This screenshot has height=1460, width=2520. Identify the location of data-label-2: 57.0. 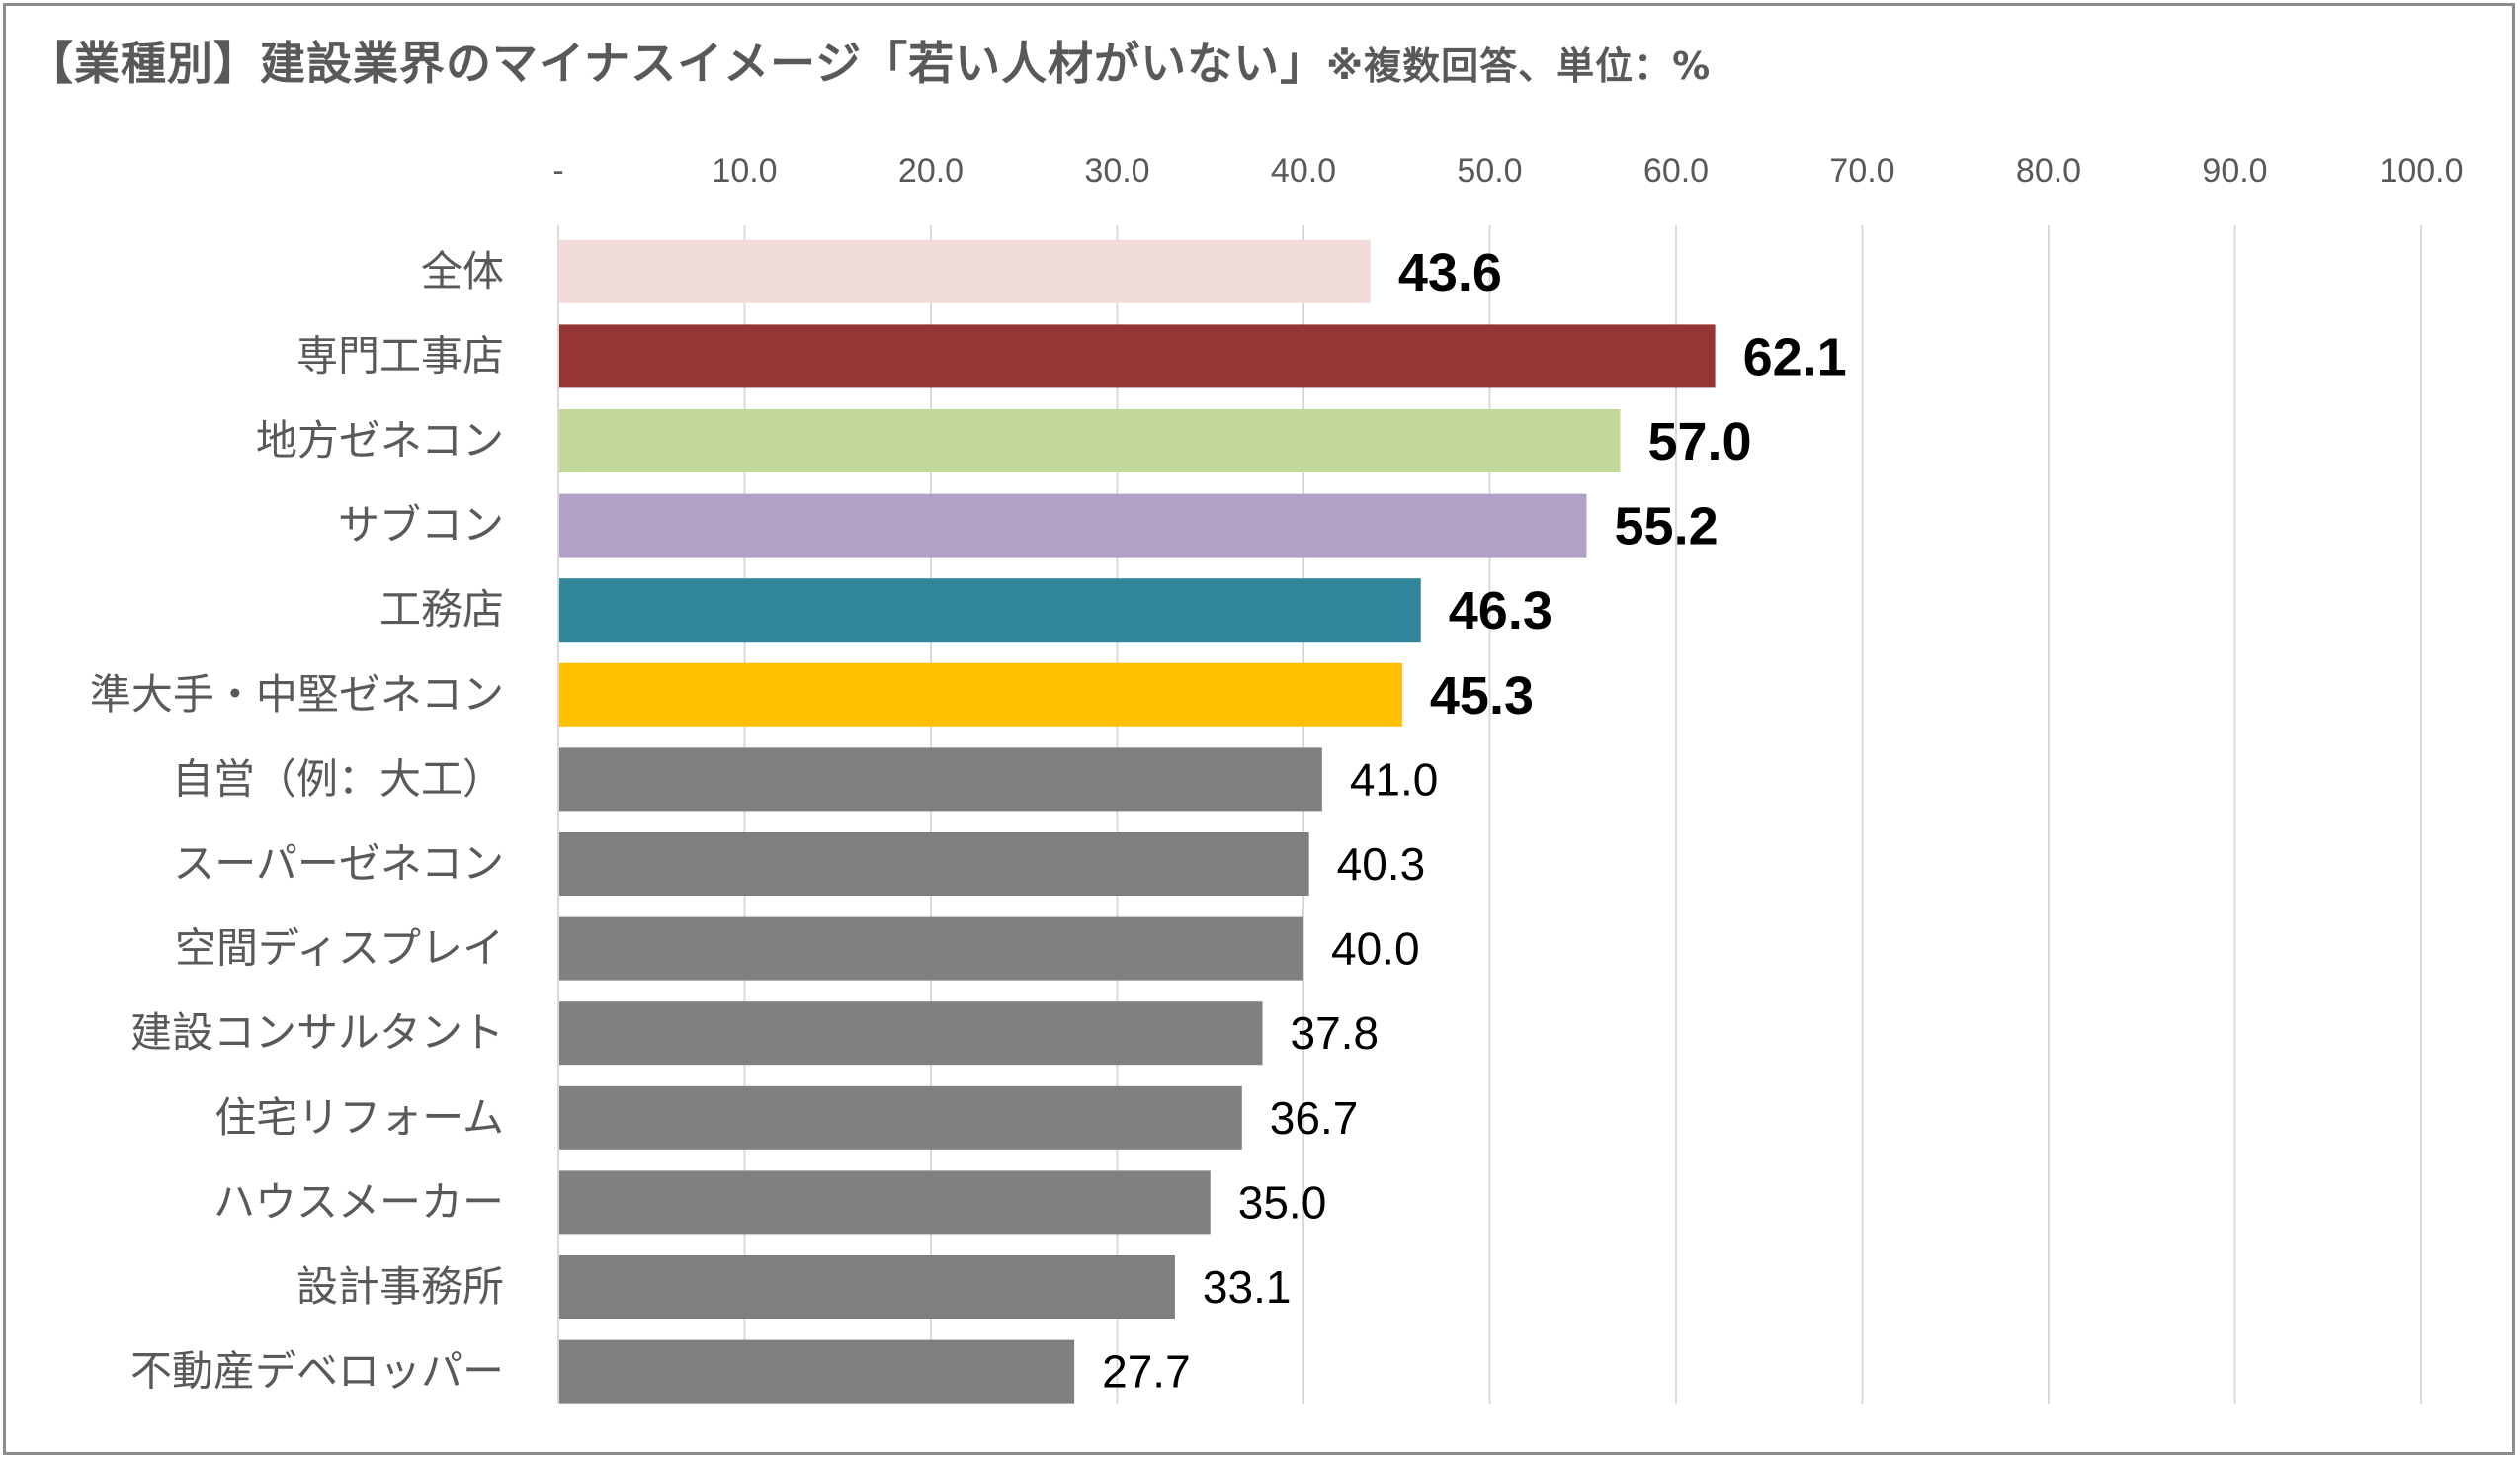
(1699, 442).